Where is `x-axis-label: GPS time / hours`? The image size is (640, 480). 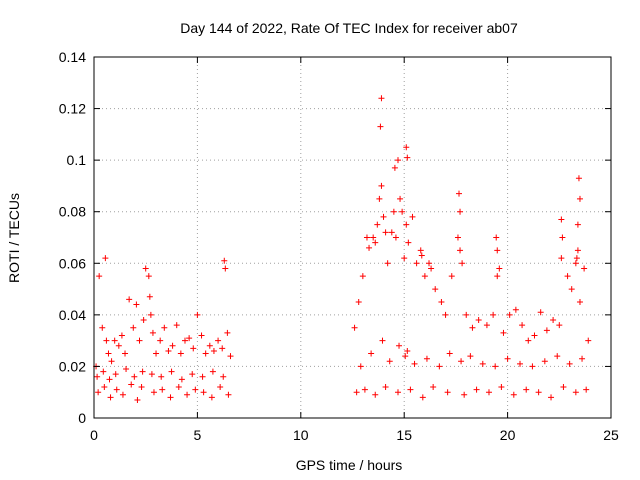 x-axis-label: GPS time / hours is located at coordinates (349, 465).